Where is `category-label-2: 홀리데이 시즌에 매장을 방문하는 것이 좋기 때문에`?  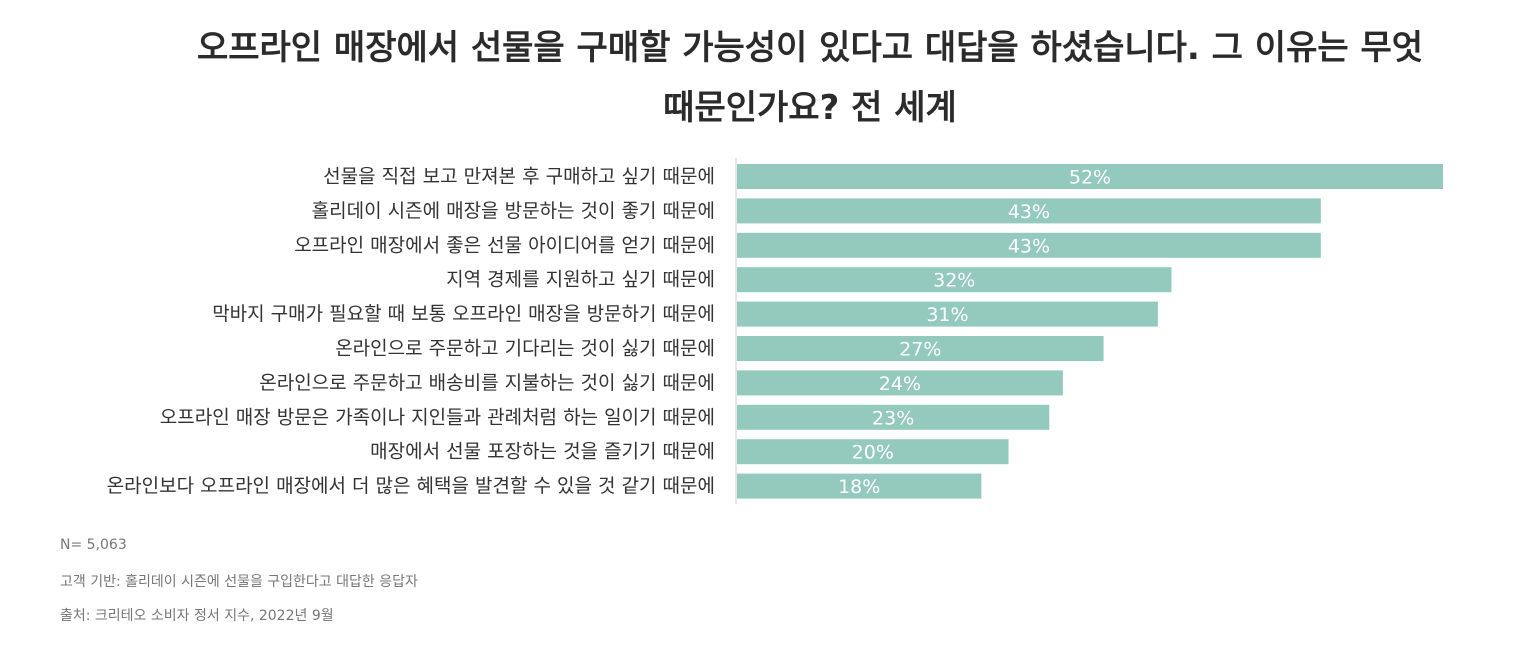 category-label-2: 홀리데이 시즌에 매장을 방문하는 것이 좋기 때문에 is located at coordinates (513, 211).